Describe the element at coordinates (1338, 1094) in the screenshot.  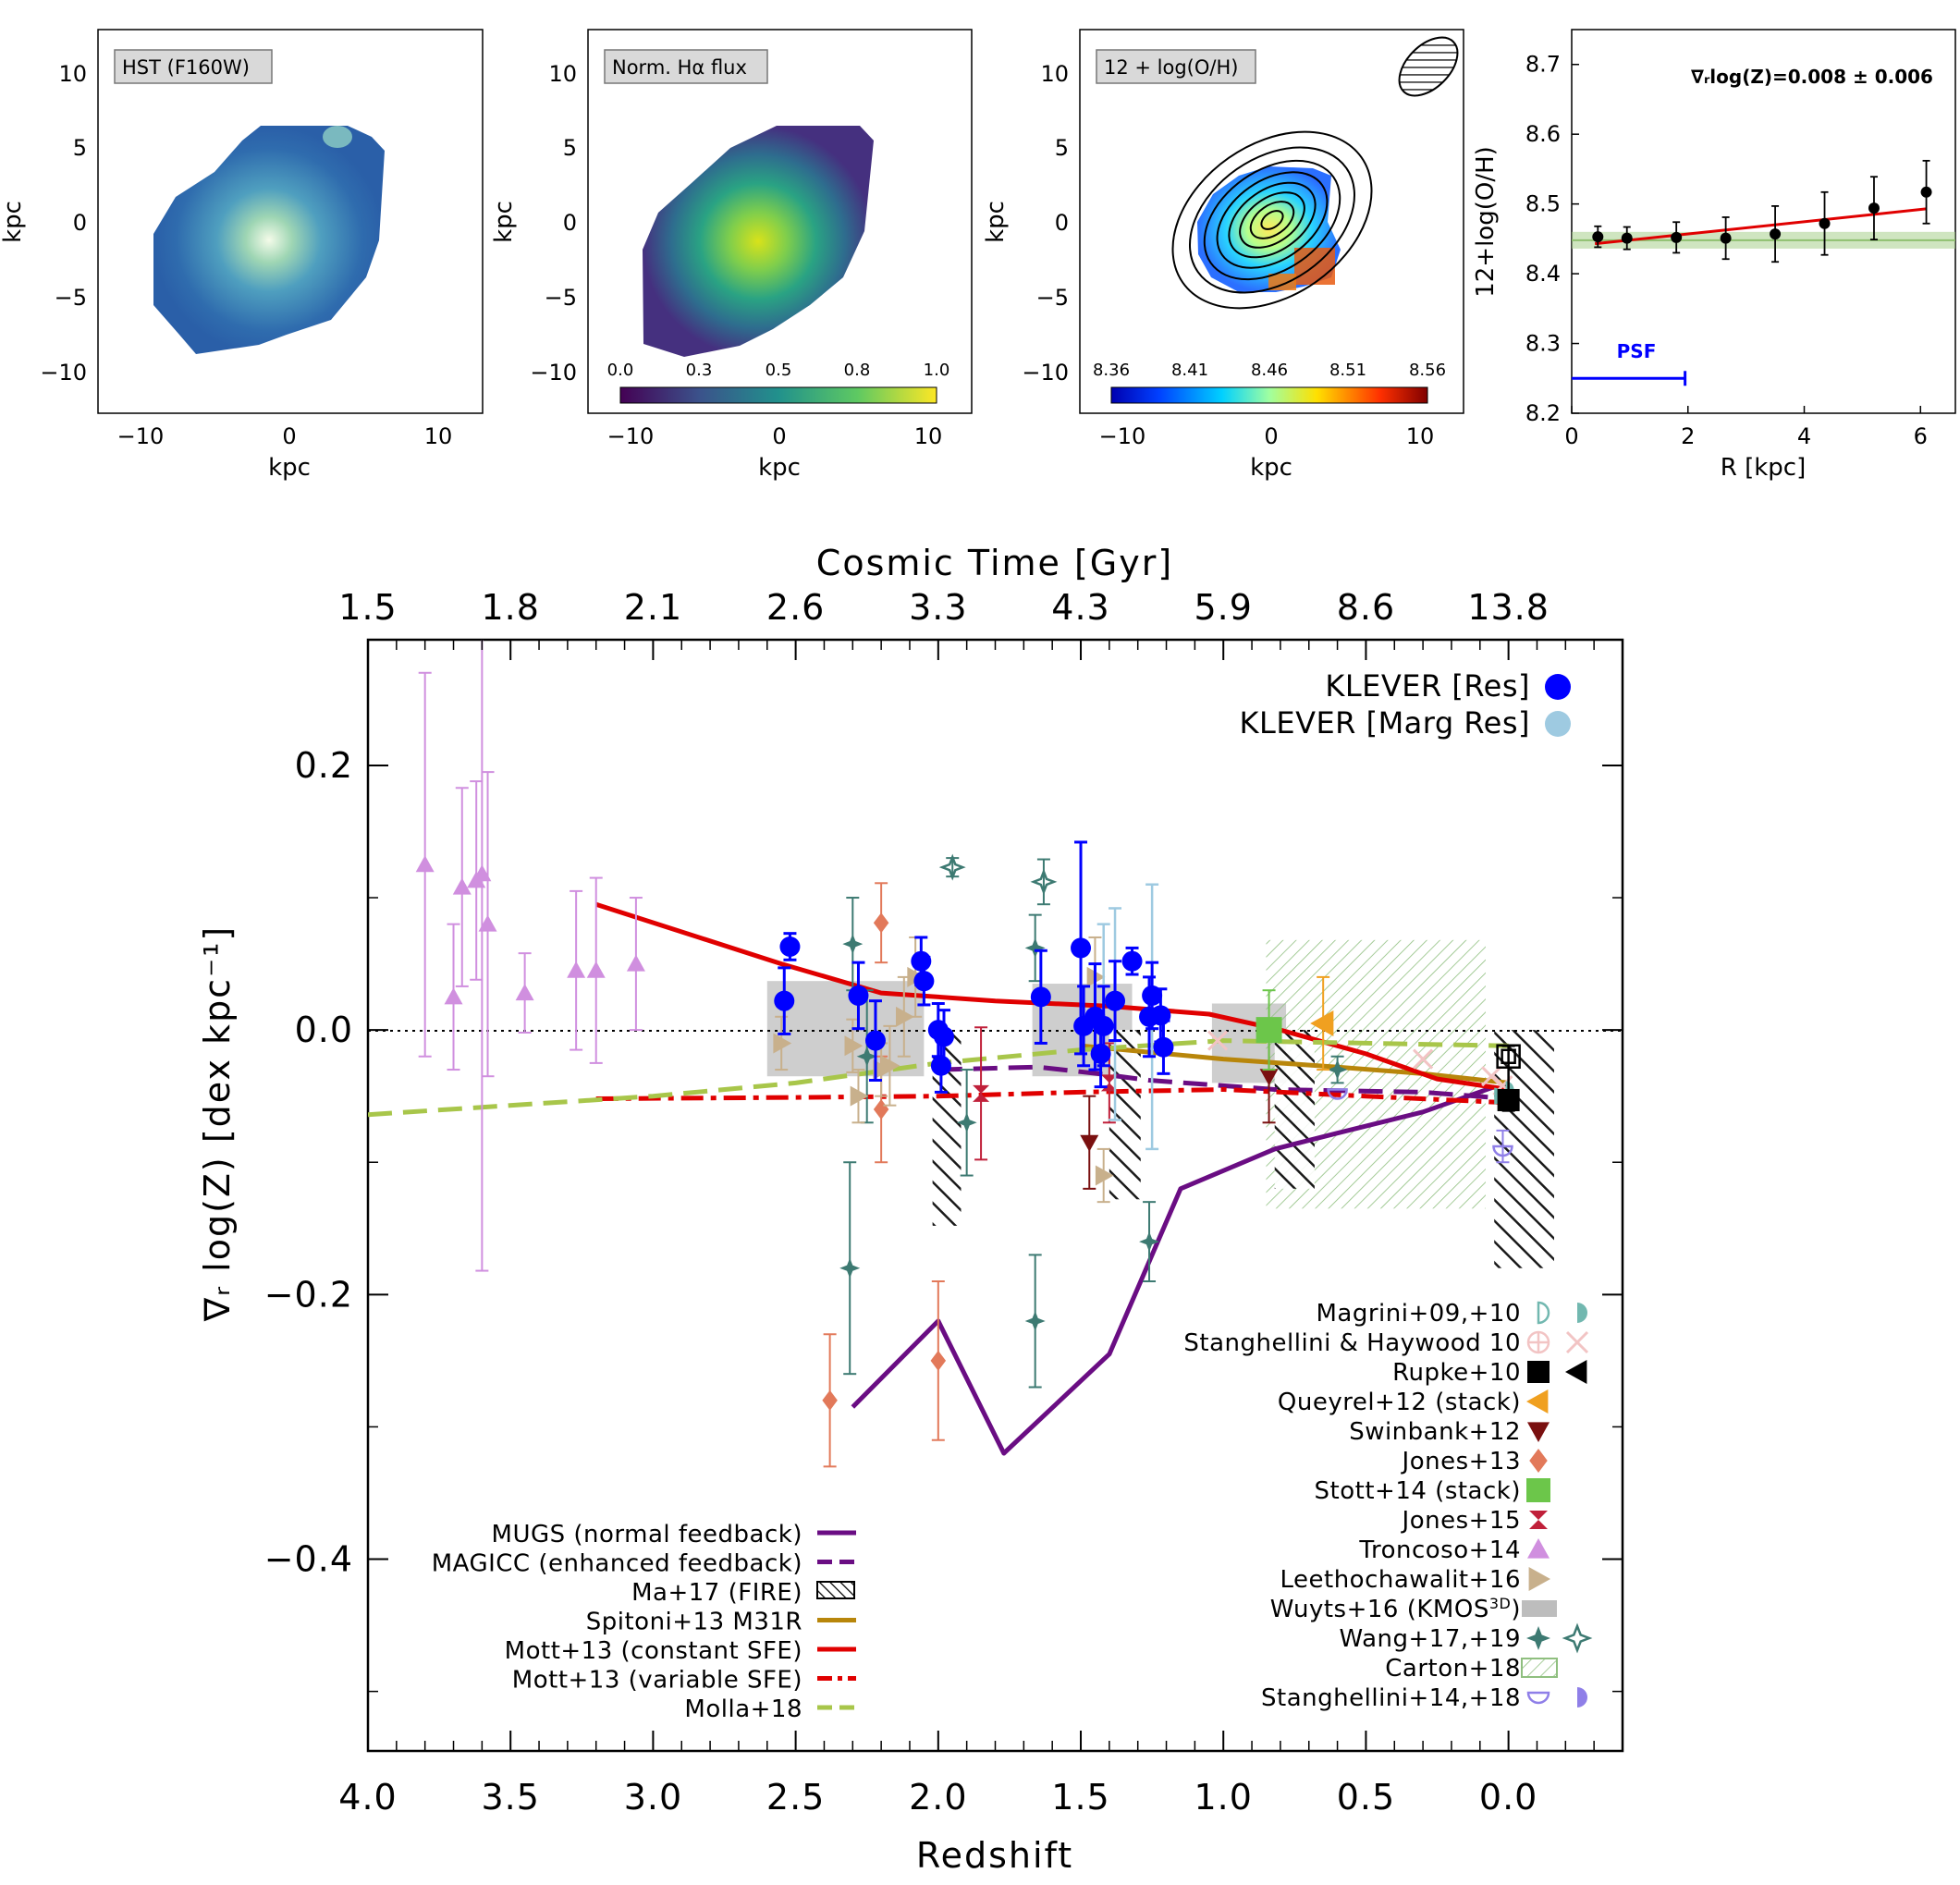
I see `stanghellini-point` at that location.